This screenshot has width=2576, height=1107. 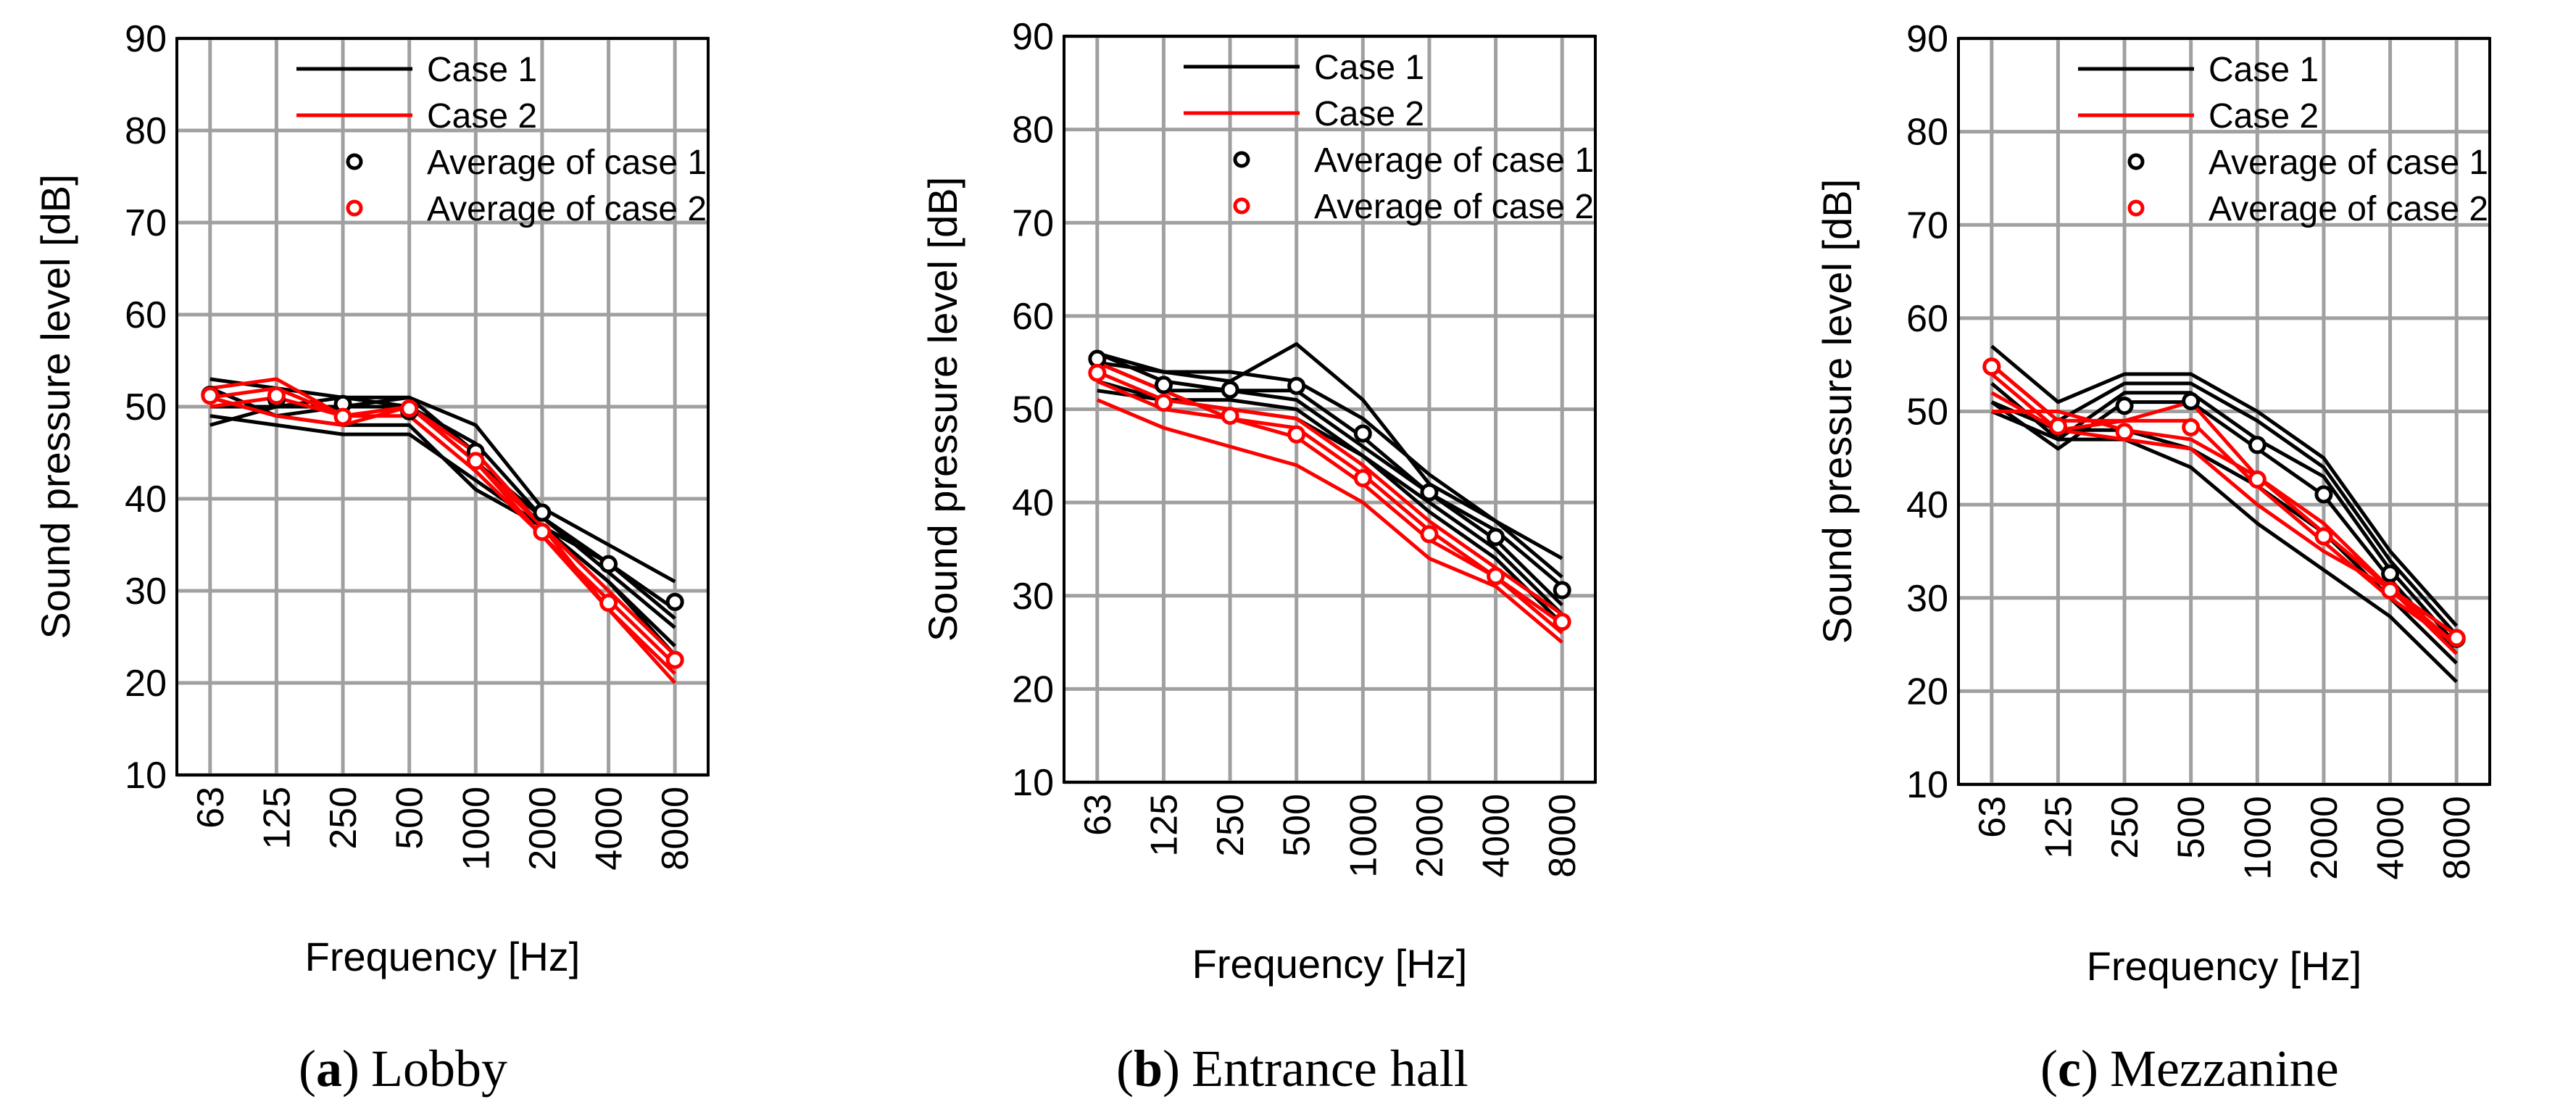 What do you see at coordinates (1292, 1069) in the screenshot?
I see `panel-caption: (b) Entrance hall` at bounding box center [1292, 1069].